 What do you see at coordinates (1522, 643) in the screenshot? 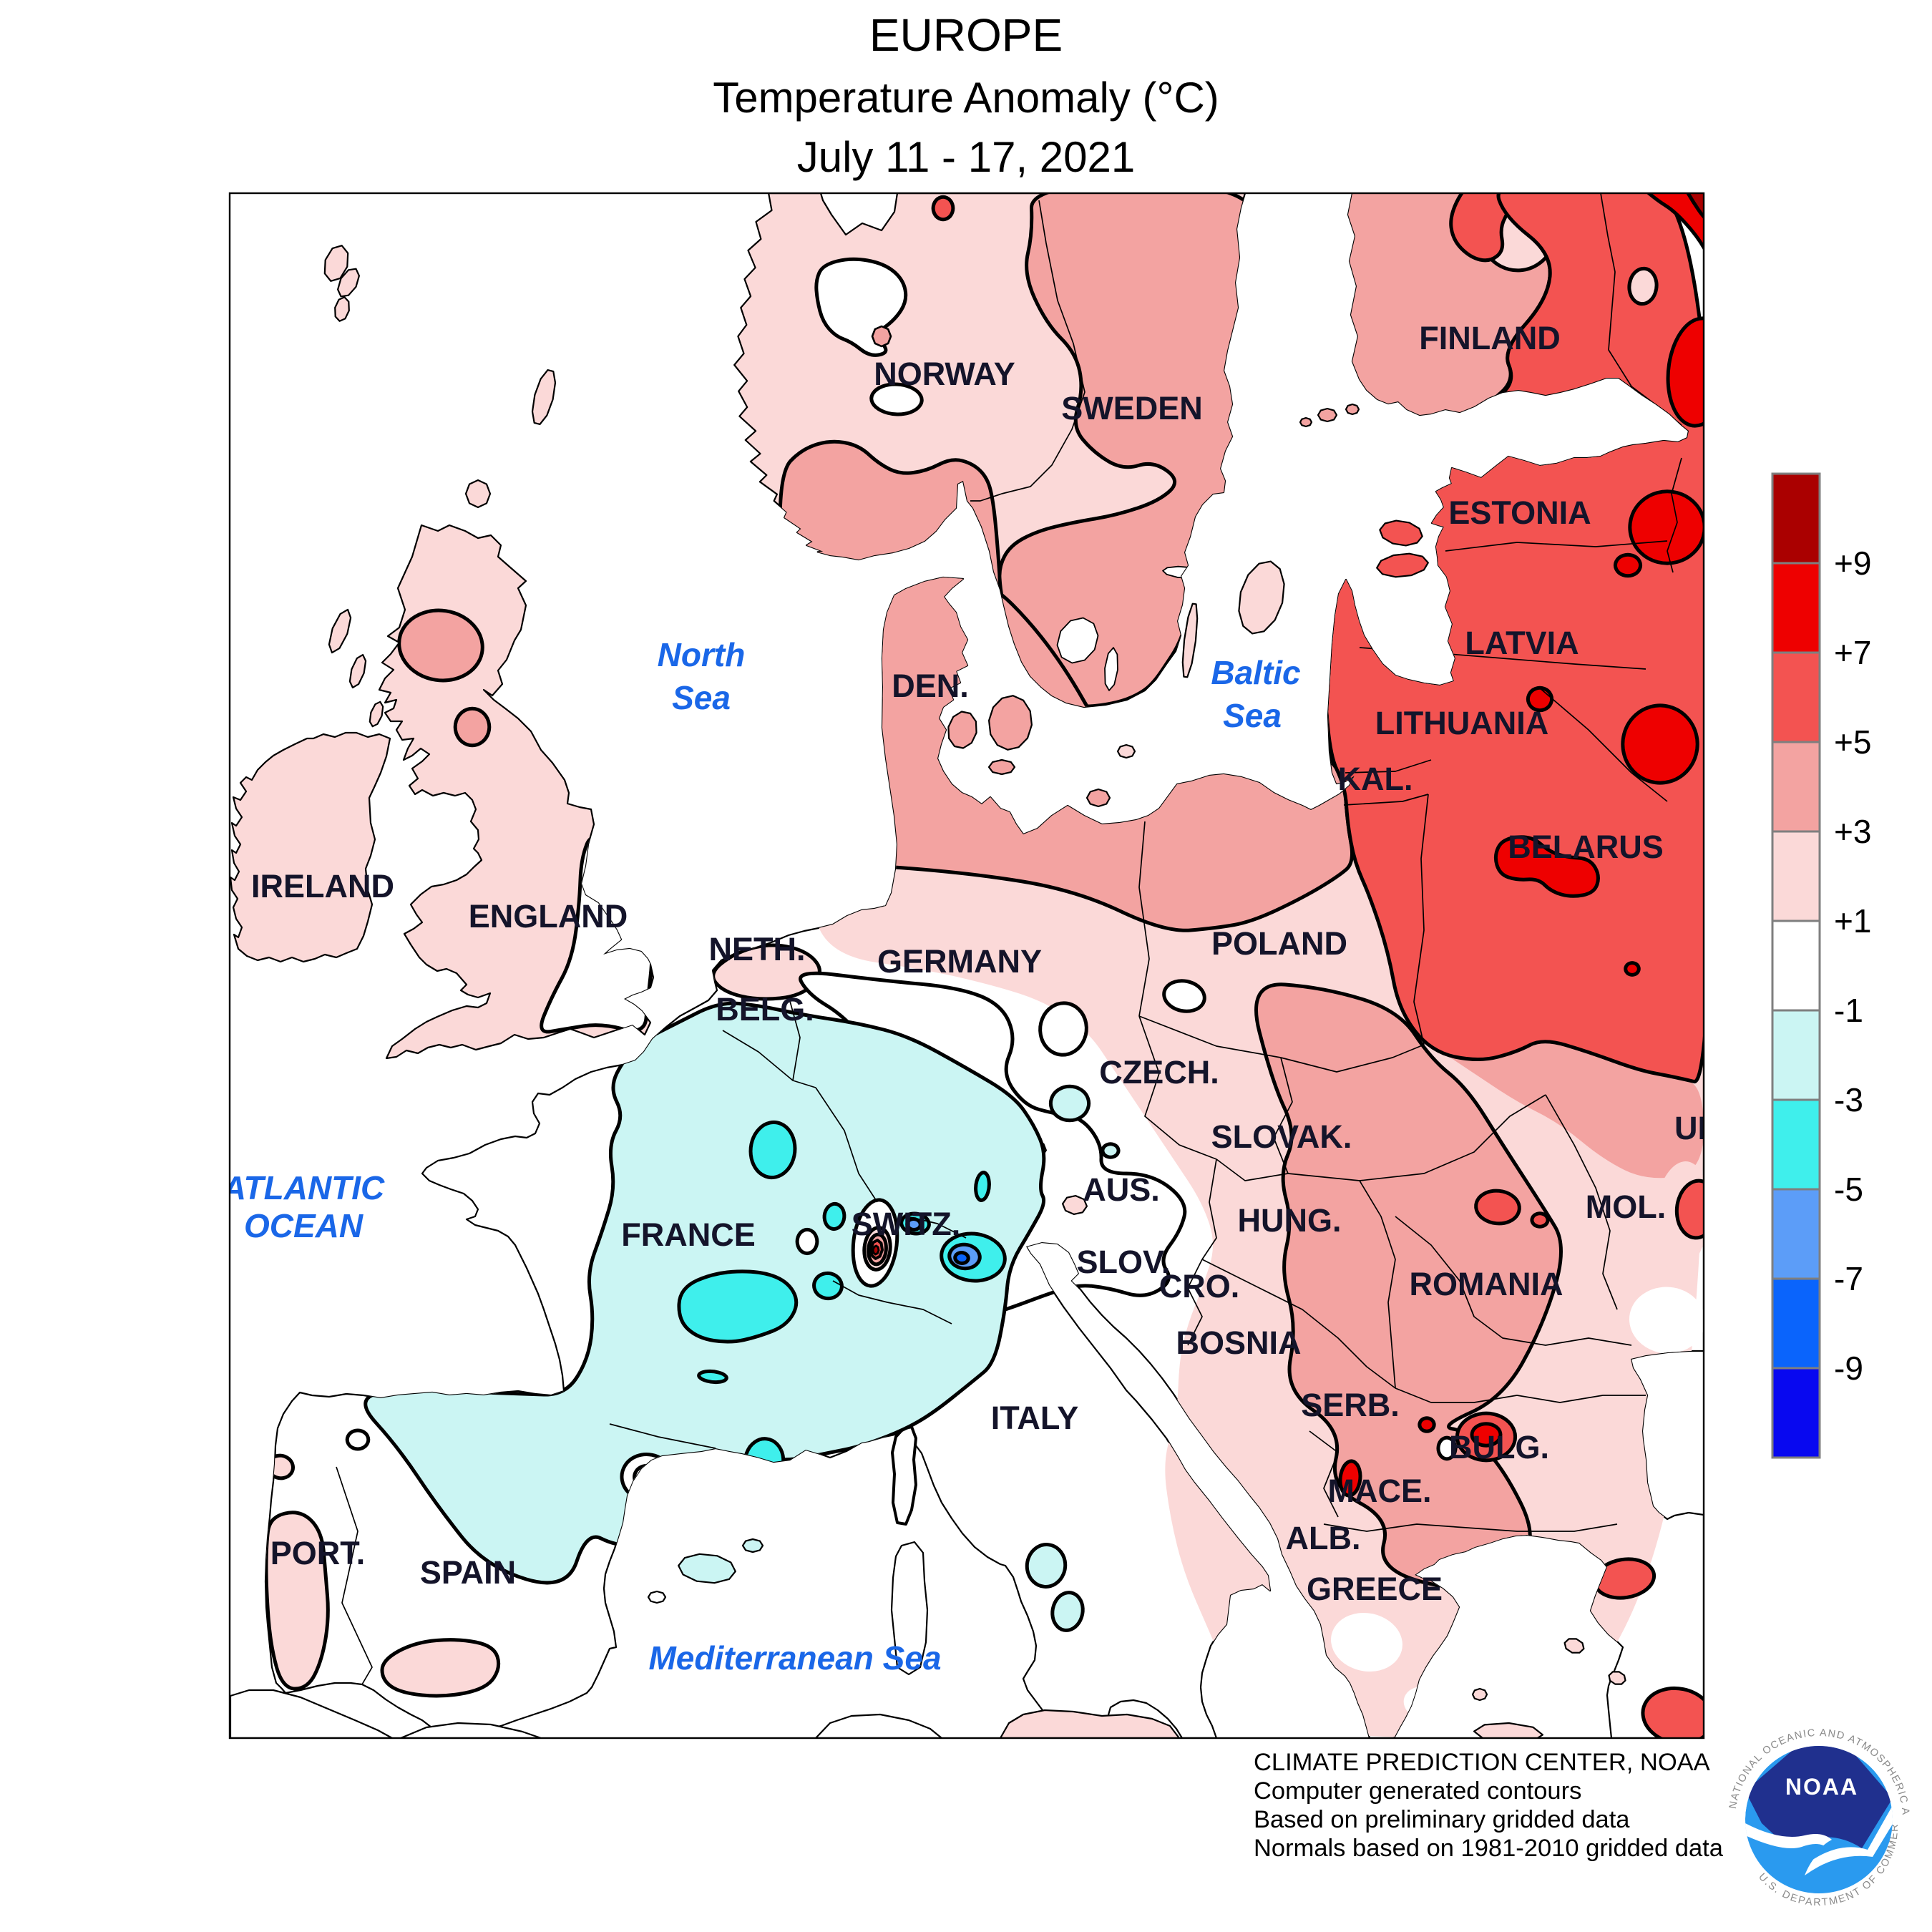
I see `svg-text: LATVIA` at bounding box center [1522, 643].